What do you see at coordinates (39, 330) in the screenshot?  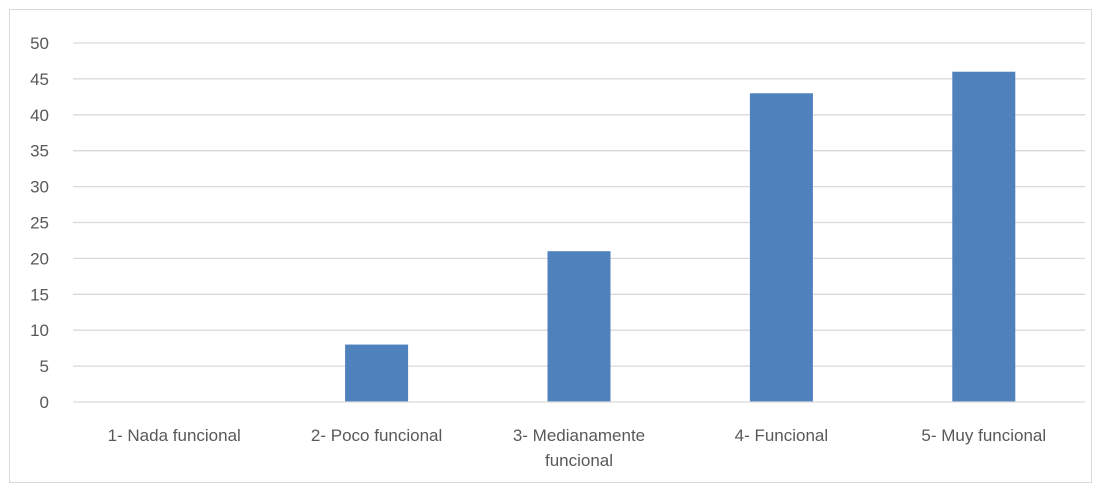 I see `y-tick-label: 10` at bounding box center [39, 330].